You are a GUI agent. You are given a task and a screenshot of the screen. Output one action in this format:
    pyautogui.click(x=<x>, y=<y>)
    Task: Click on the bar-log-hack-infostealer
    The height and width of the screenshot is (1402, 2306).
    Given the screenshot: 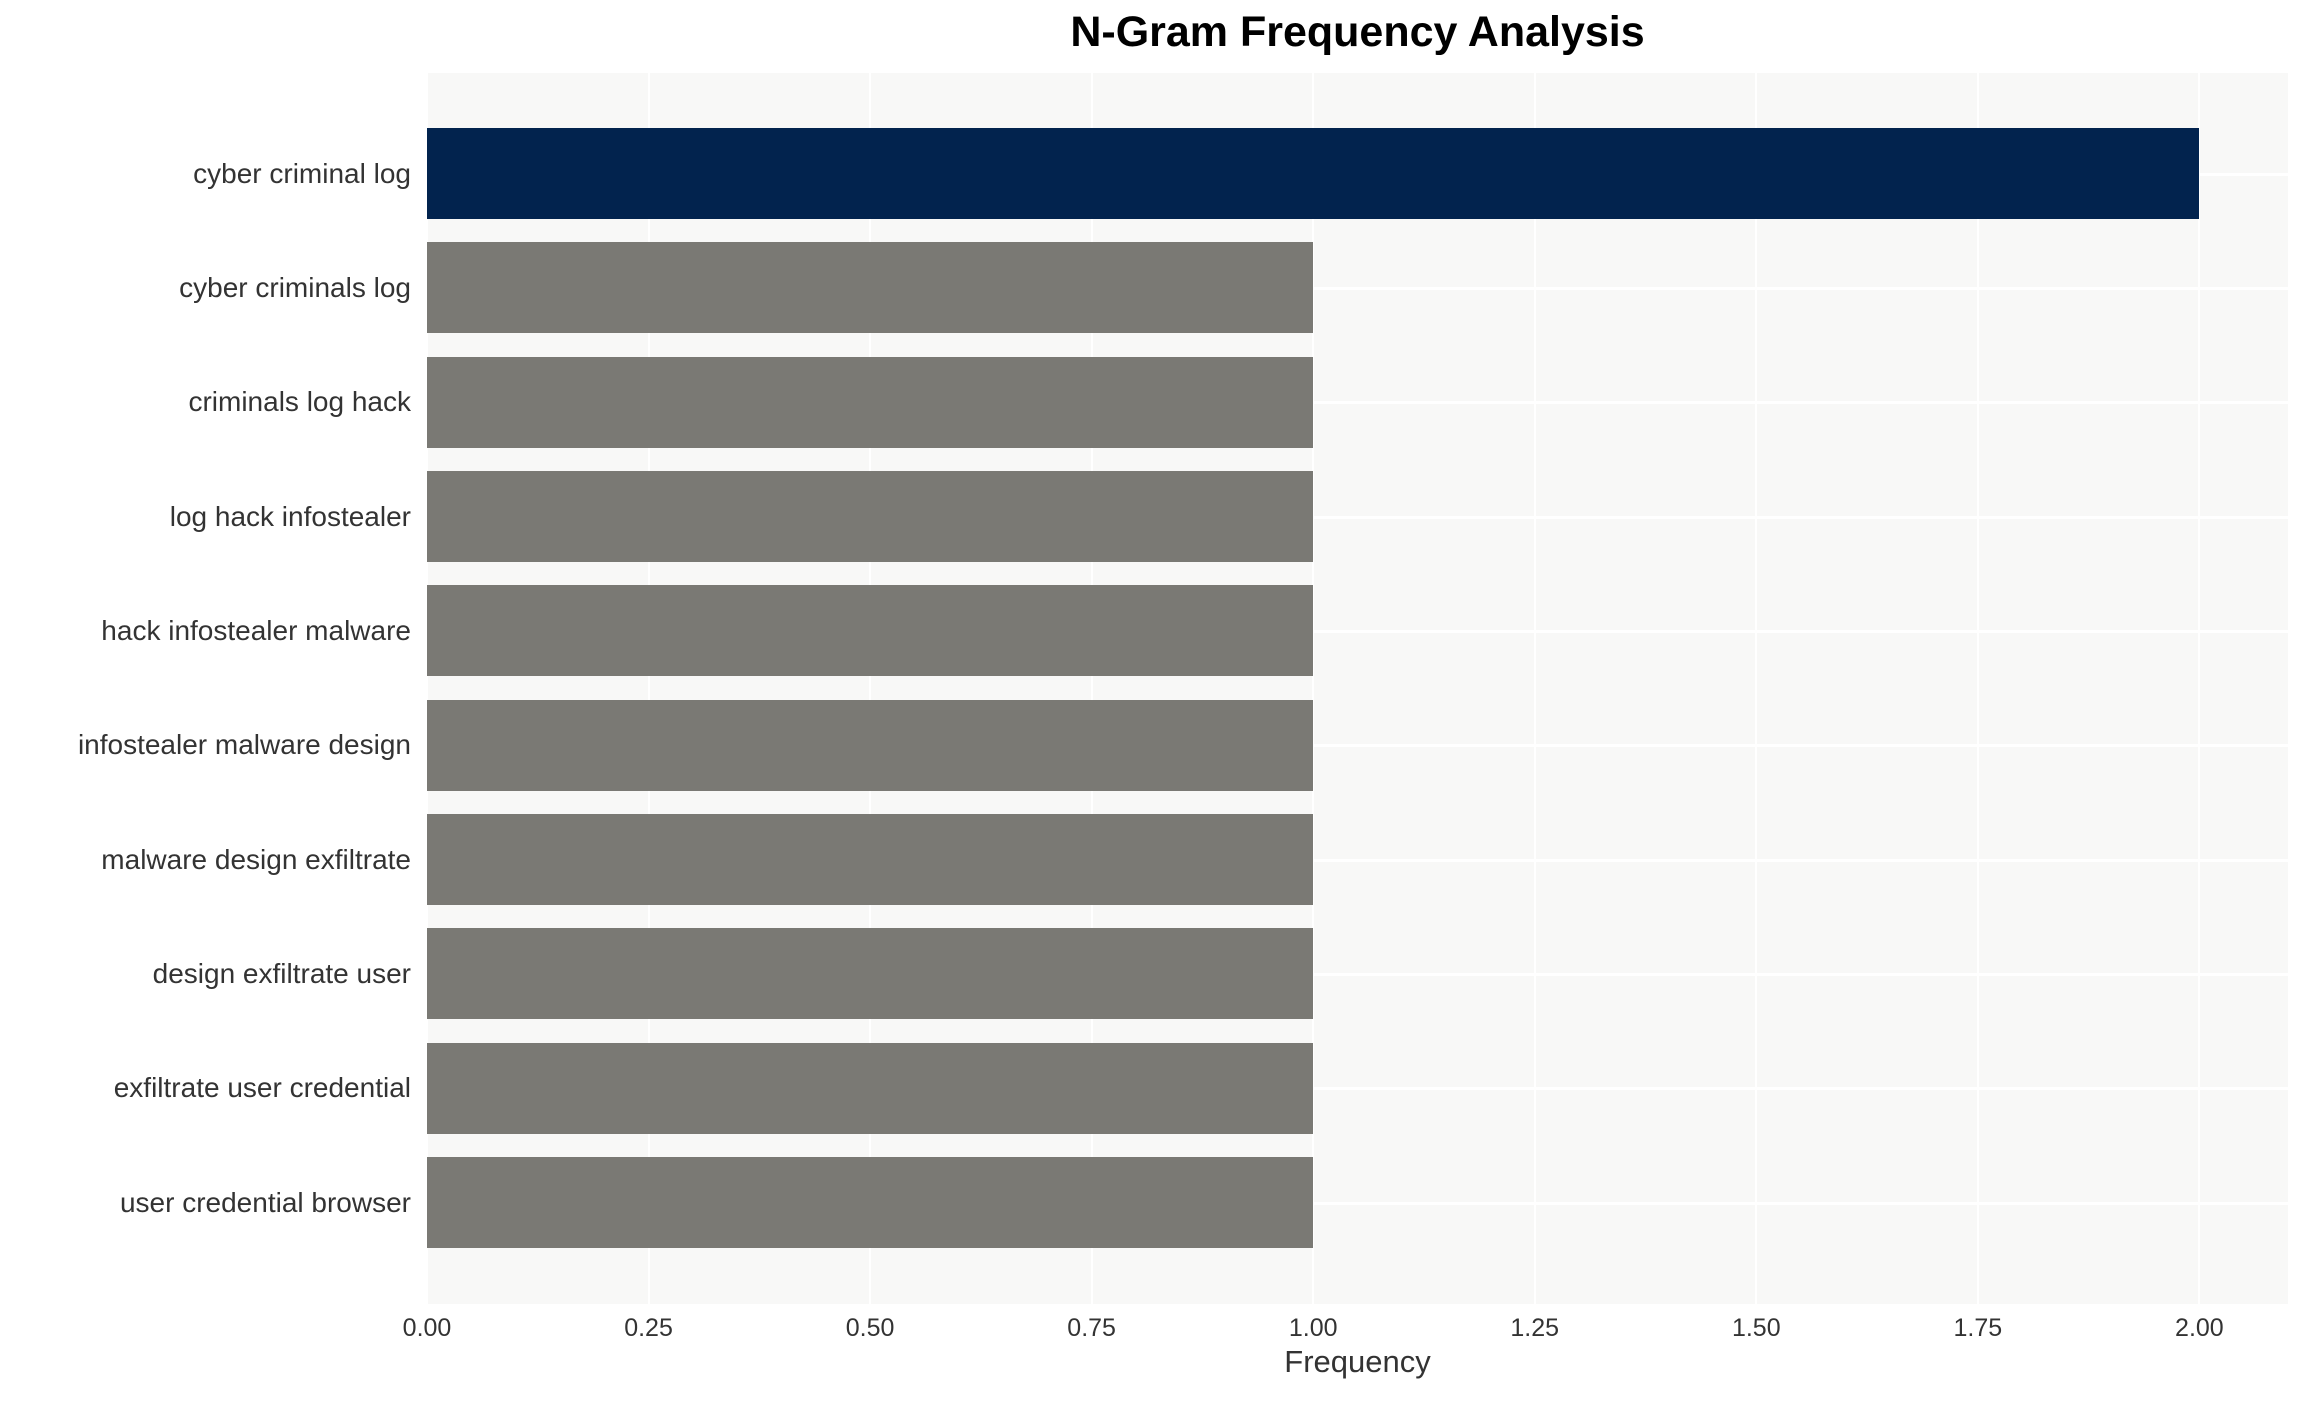 What is the action you would take?
    pyautogui.click(x=870, y=517)
    